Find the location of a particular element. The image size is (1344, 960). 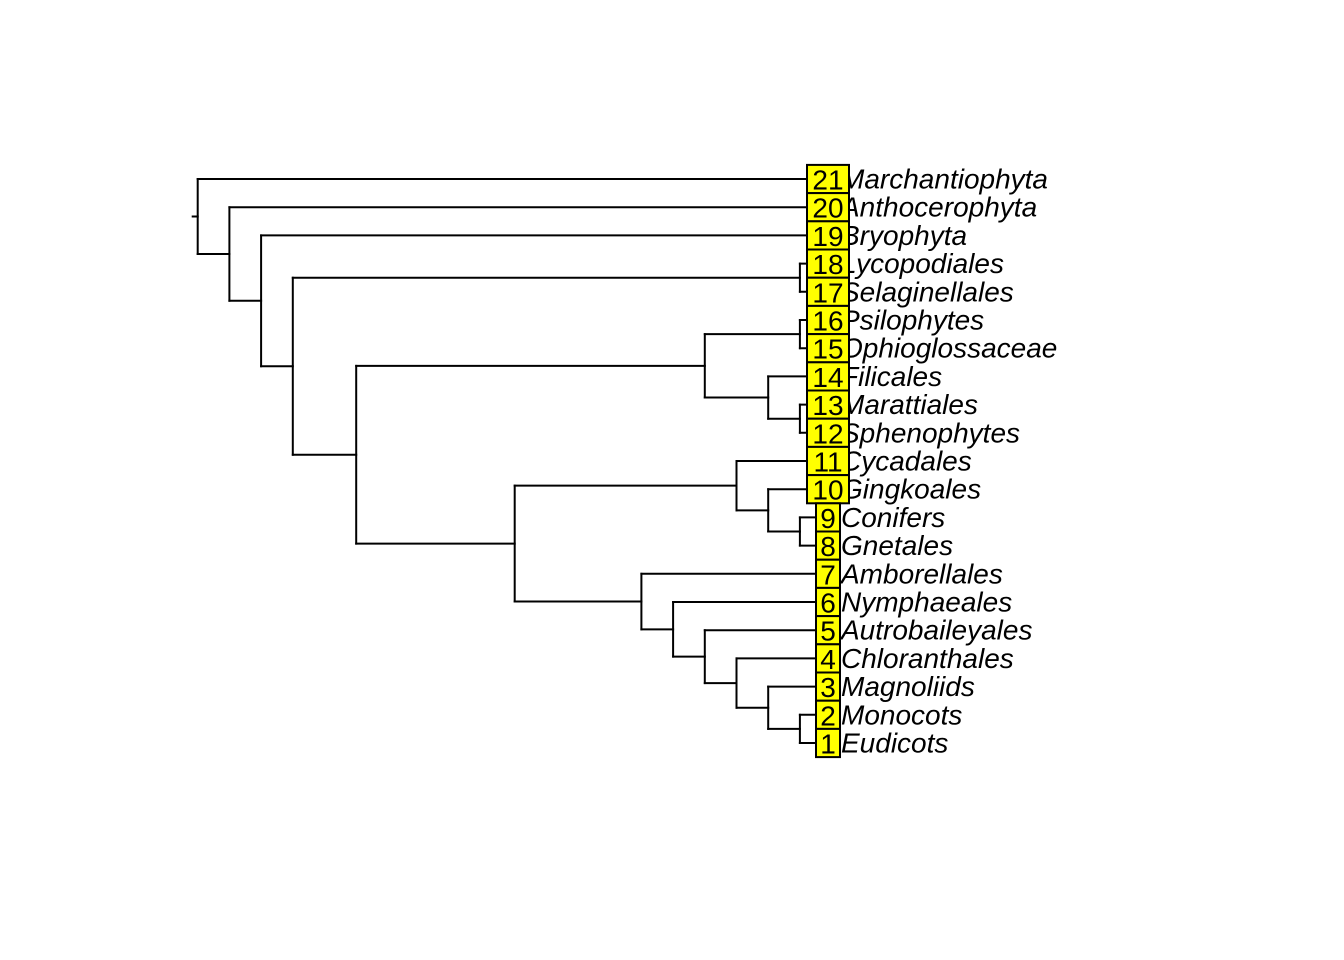

tip-number: 4 is located at coordinates (828, 659).